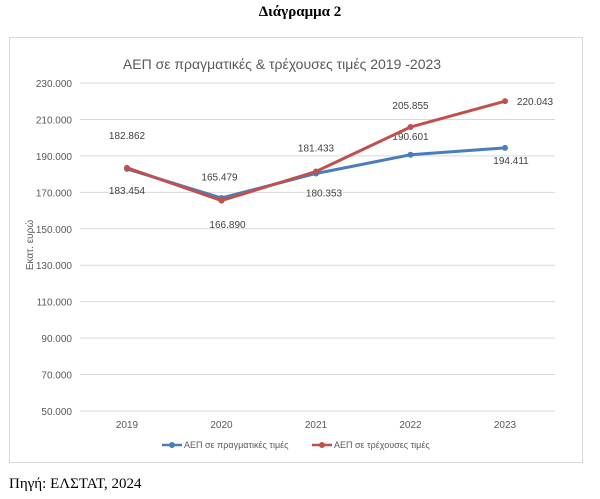  What do you see at coordinates (324, 193) in the screenshot?
I see `data-label: 180.353` at bounding box center [324, 193].